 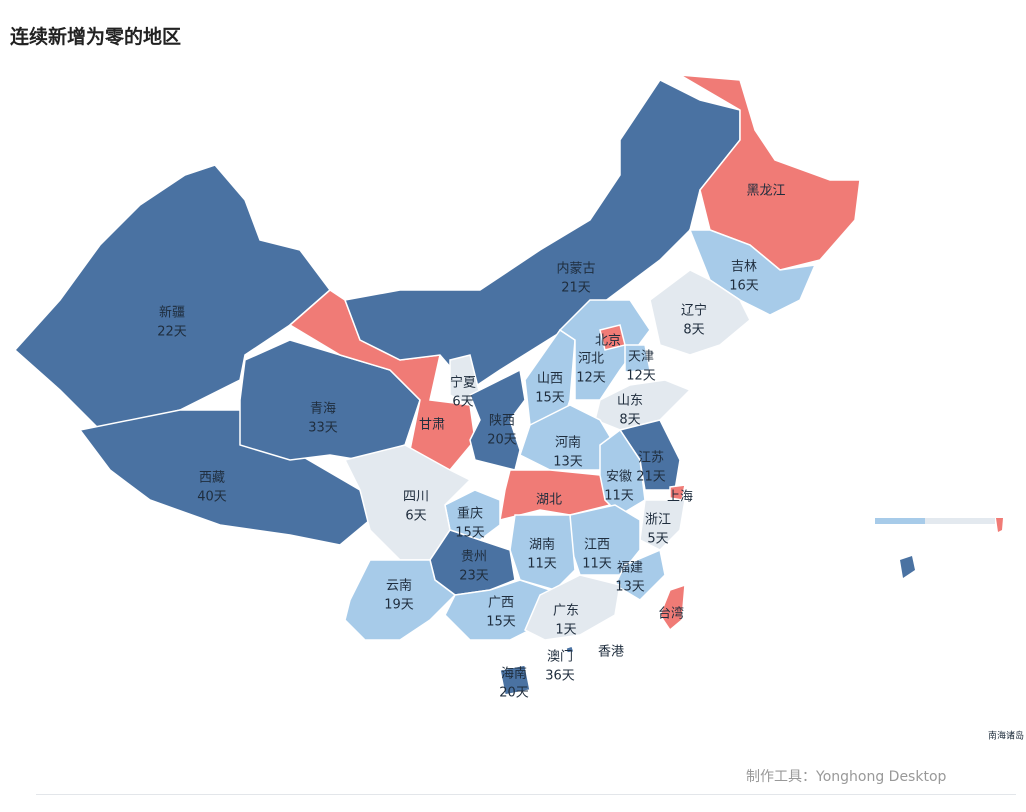 What do you see at coordinates (323, 409) in the screenshot?
I see `region-name: 青海` at bounding box center [323, 409].